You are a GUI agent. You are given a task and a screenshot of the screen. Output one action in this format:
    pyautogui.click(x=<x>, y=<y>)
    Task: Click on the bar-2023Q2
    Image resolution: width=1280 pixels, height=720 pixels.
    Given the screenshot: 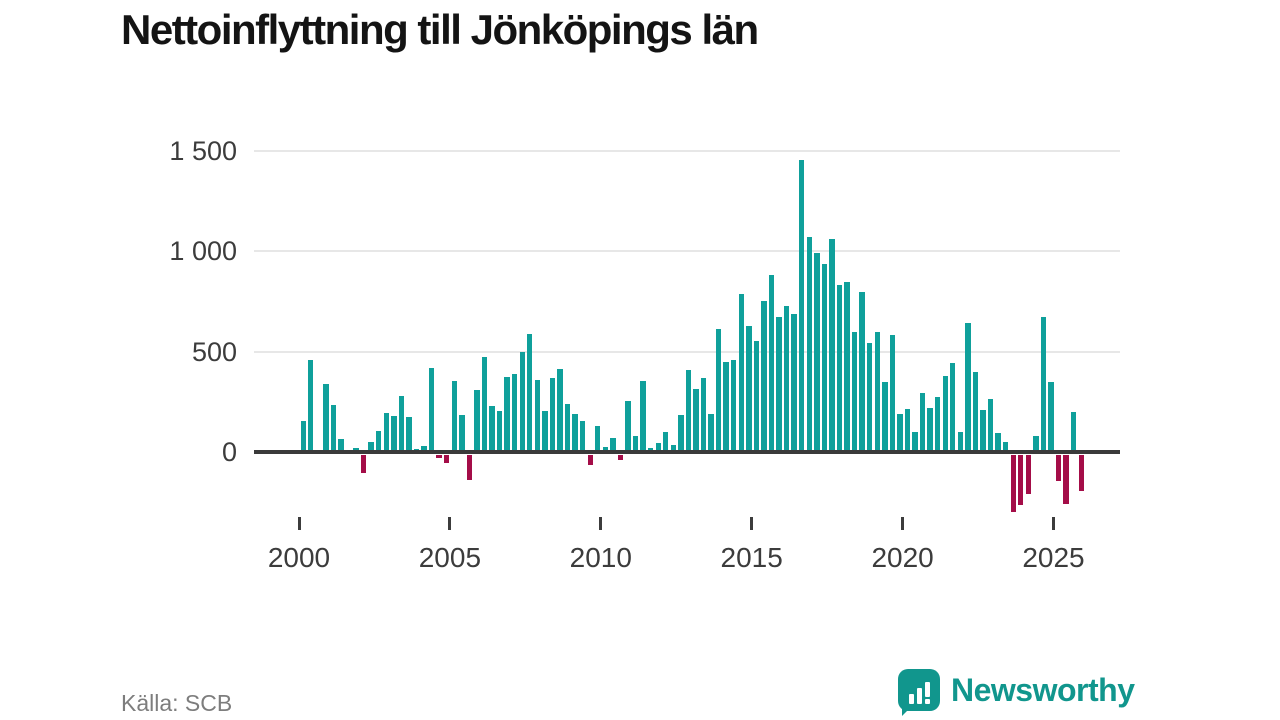 What is the action you would take?
    pyautogui.click(x=1005, y=447)
    